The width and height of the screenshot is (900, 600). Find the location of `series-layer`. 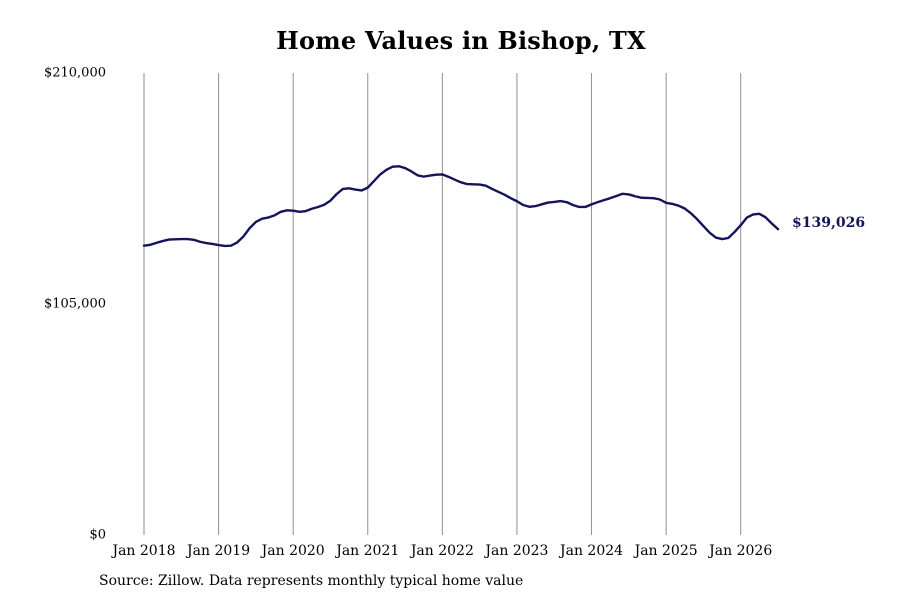

series-layer is located at coordinates (461, 206).